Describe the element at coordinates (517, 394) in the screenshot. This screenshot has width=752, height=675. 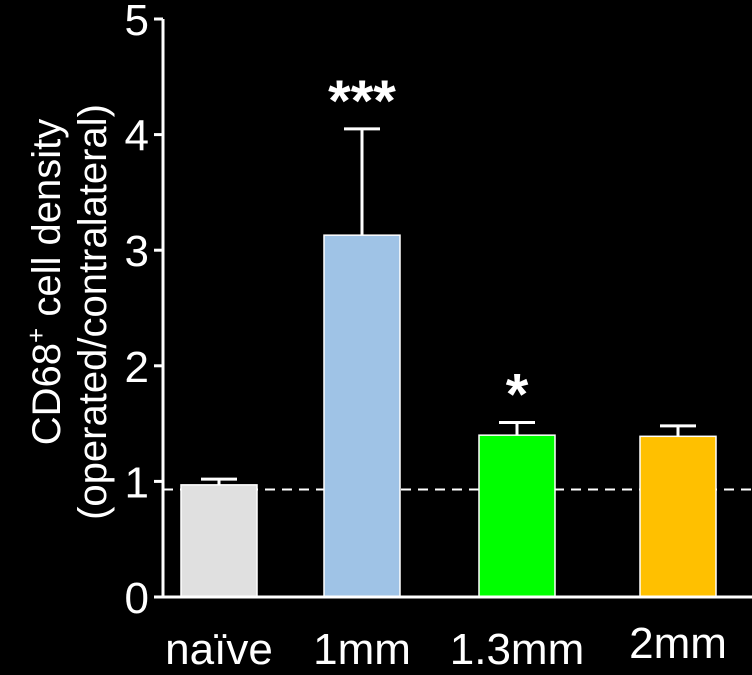
I see `significance-label-2: *` at that location.